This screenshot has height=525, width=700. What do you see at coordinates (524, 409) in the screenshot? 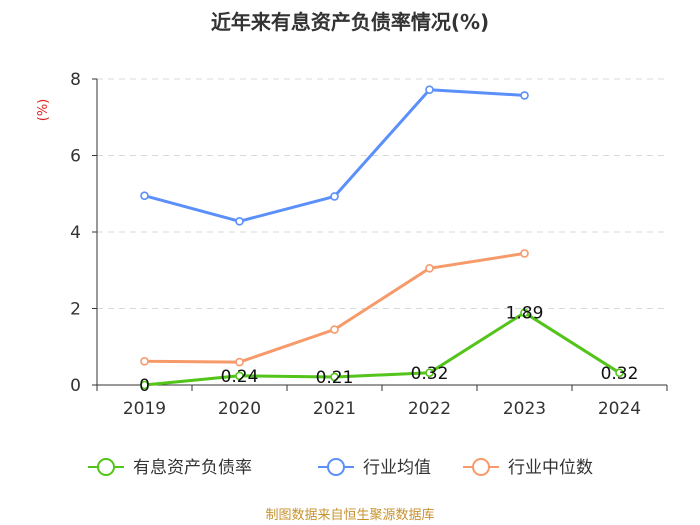
I see `x-tick-label: 2023` at bounding box center [524, 409].